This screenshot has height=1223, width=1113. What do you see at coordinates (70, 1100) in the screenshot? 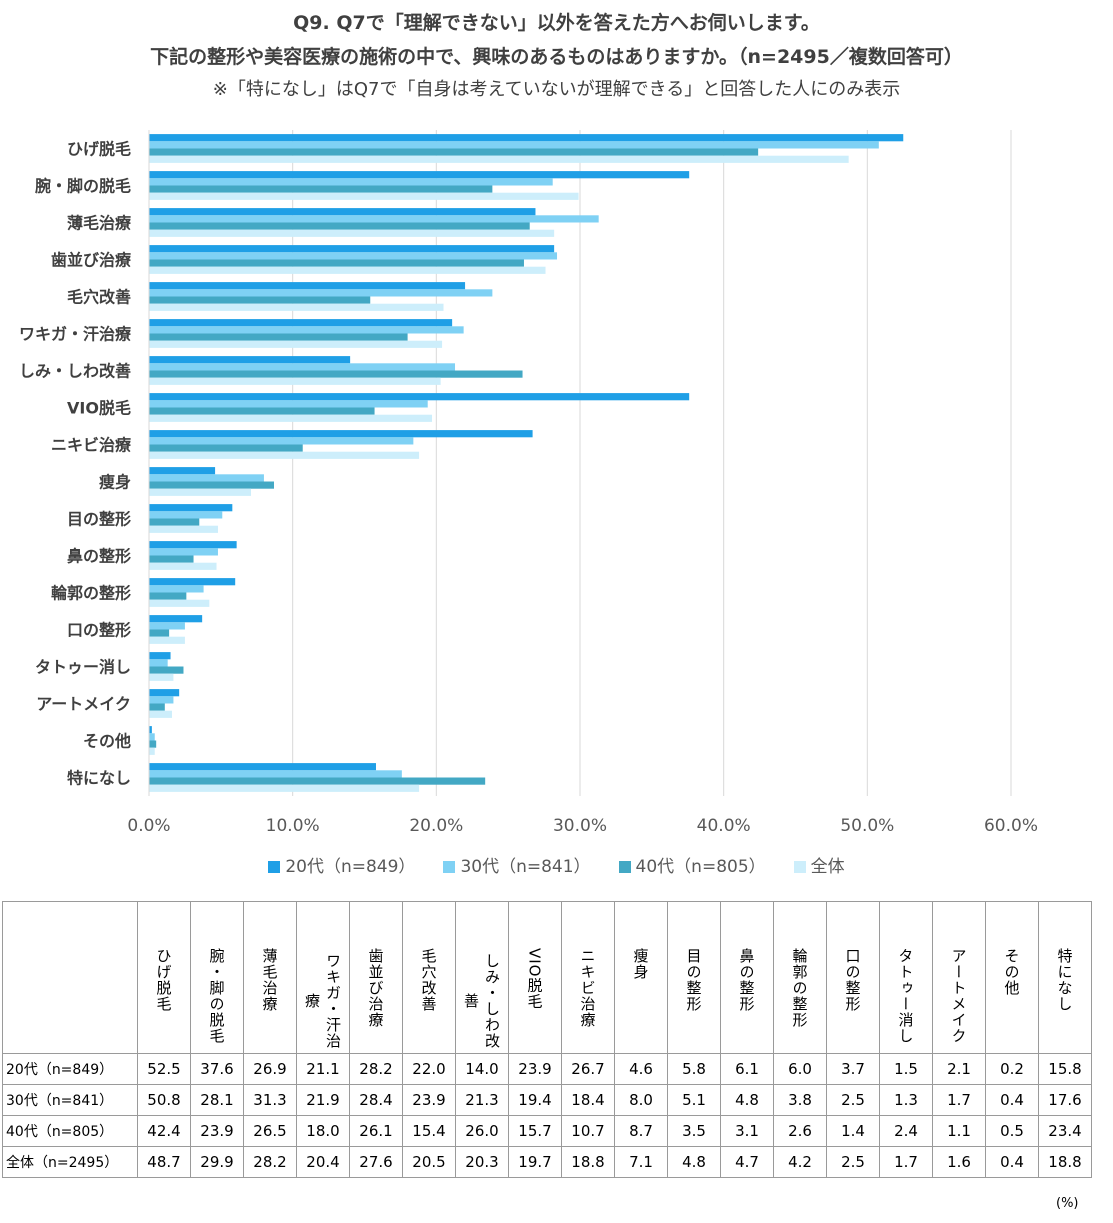
I see `row-label: 30代（n=841）` at bounding box center [70, 1100].